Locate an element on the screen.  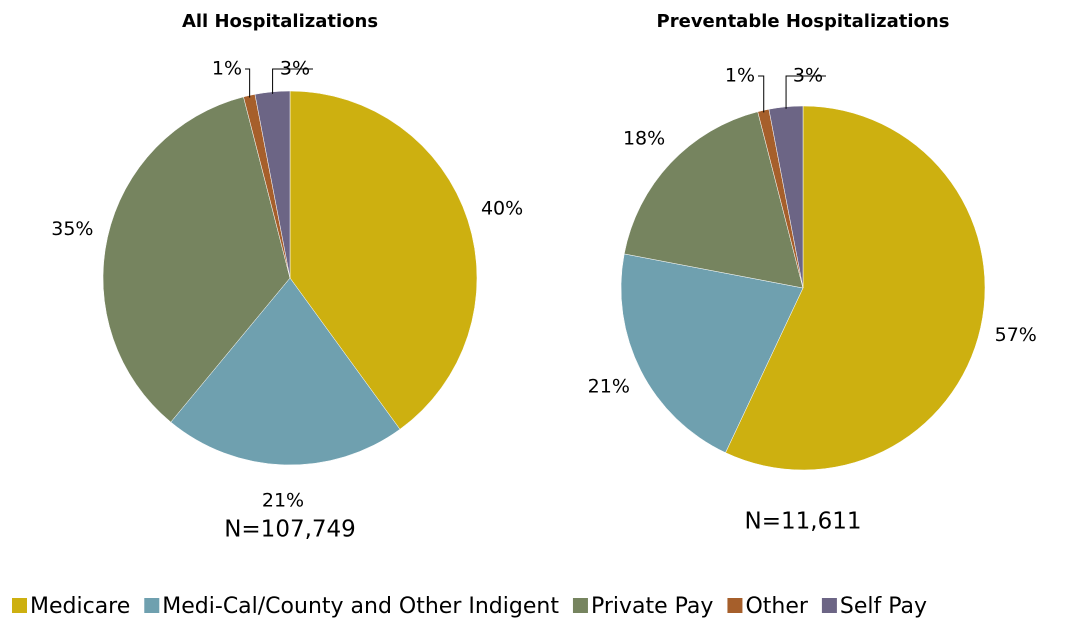
legend-label: Medi-Cal/County and Other Indigent is located at coordinates (360, 606).